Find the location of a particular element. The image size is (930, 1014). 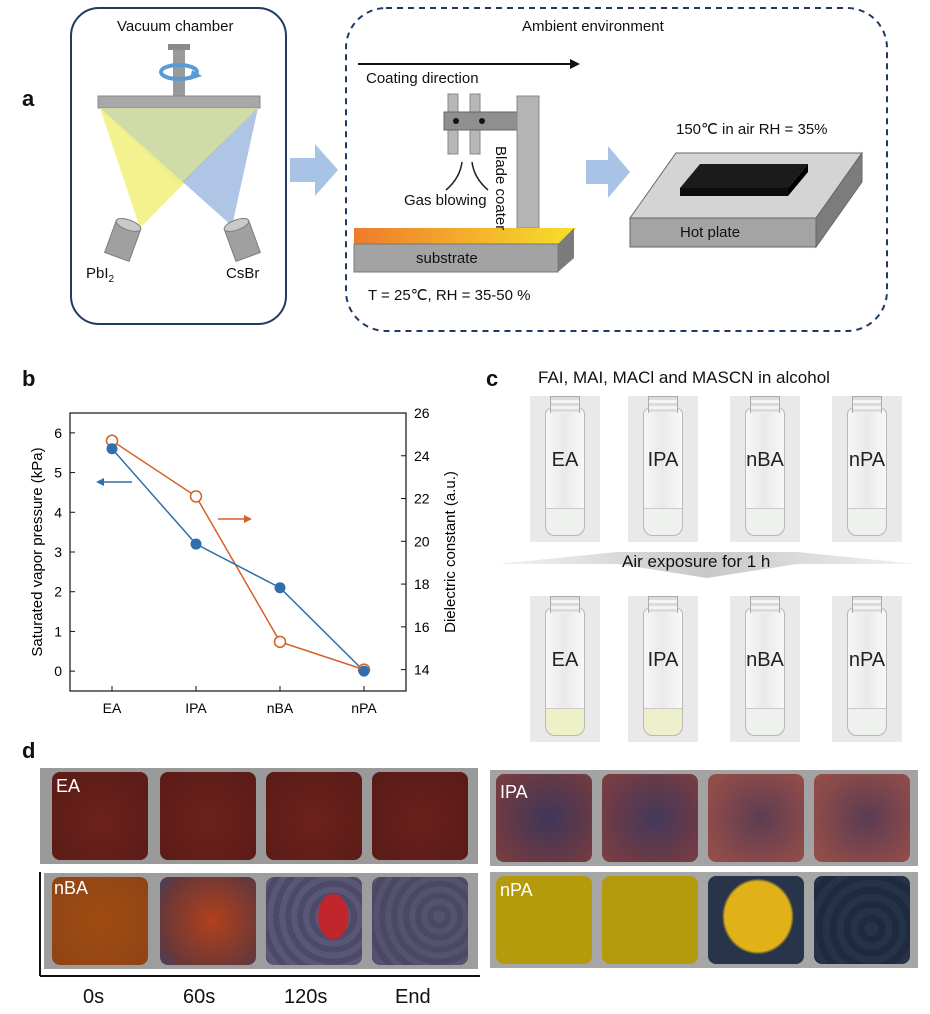

substrate-holder is located at coordinates (179, 102).